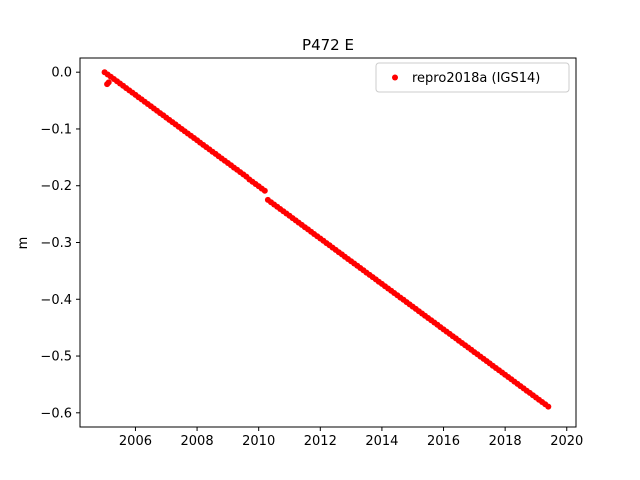  What do you see at coordinates (505, 441) in the screenshot?
I see `x-tick-label: 2018` at bounding box center [505, 441].